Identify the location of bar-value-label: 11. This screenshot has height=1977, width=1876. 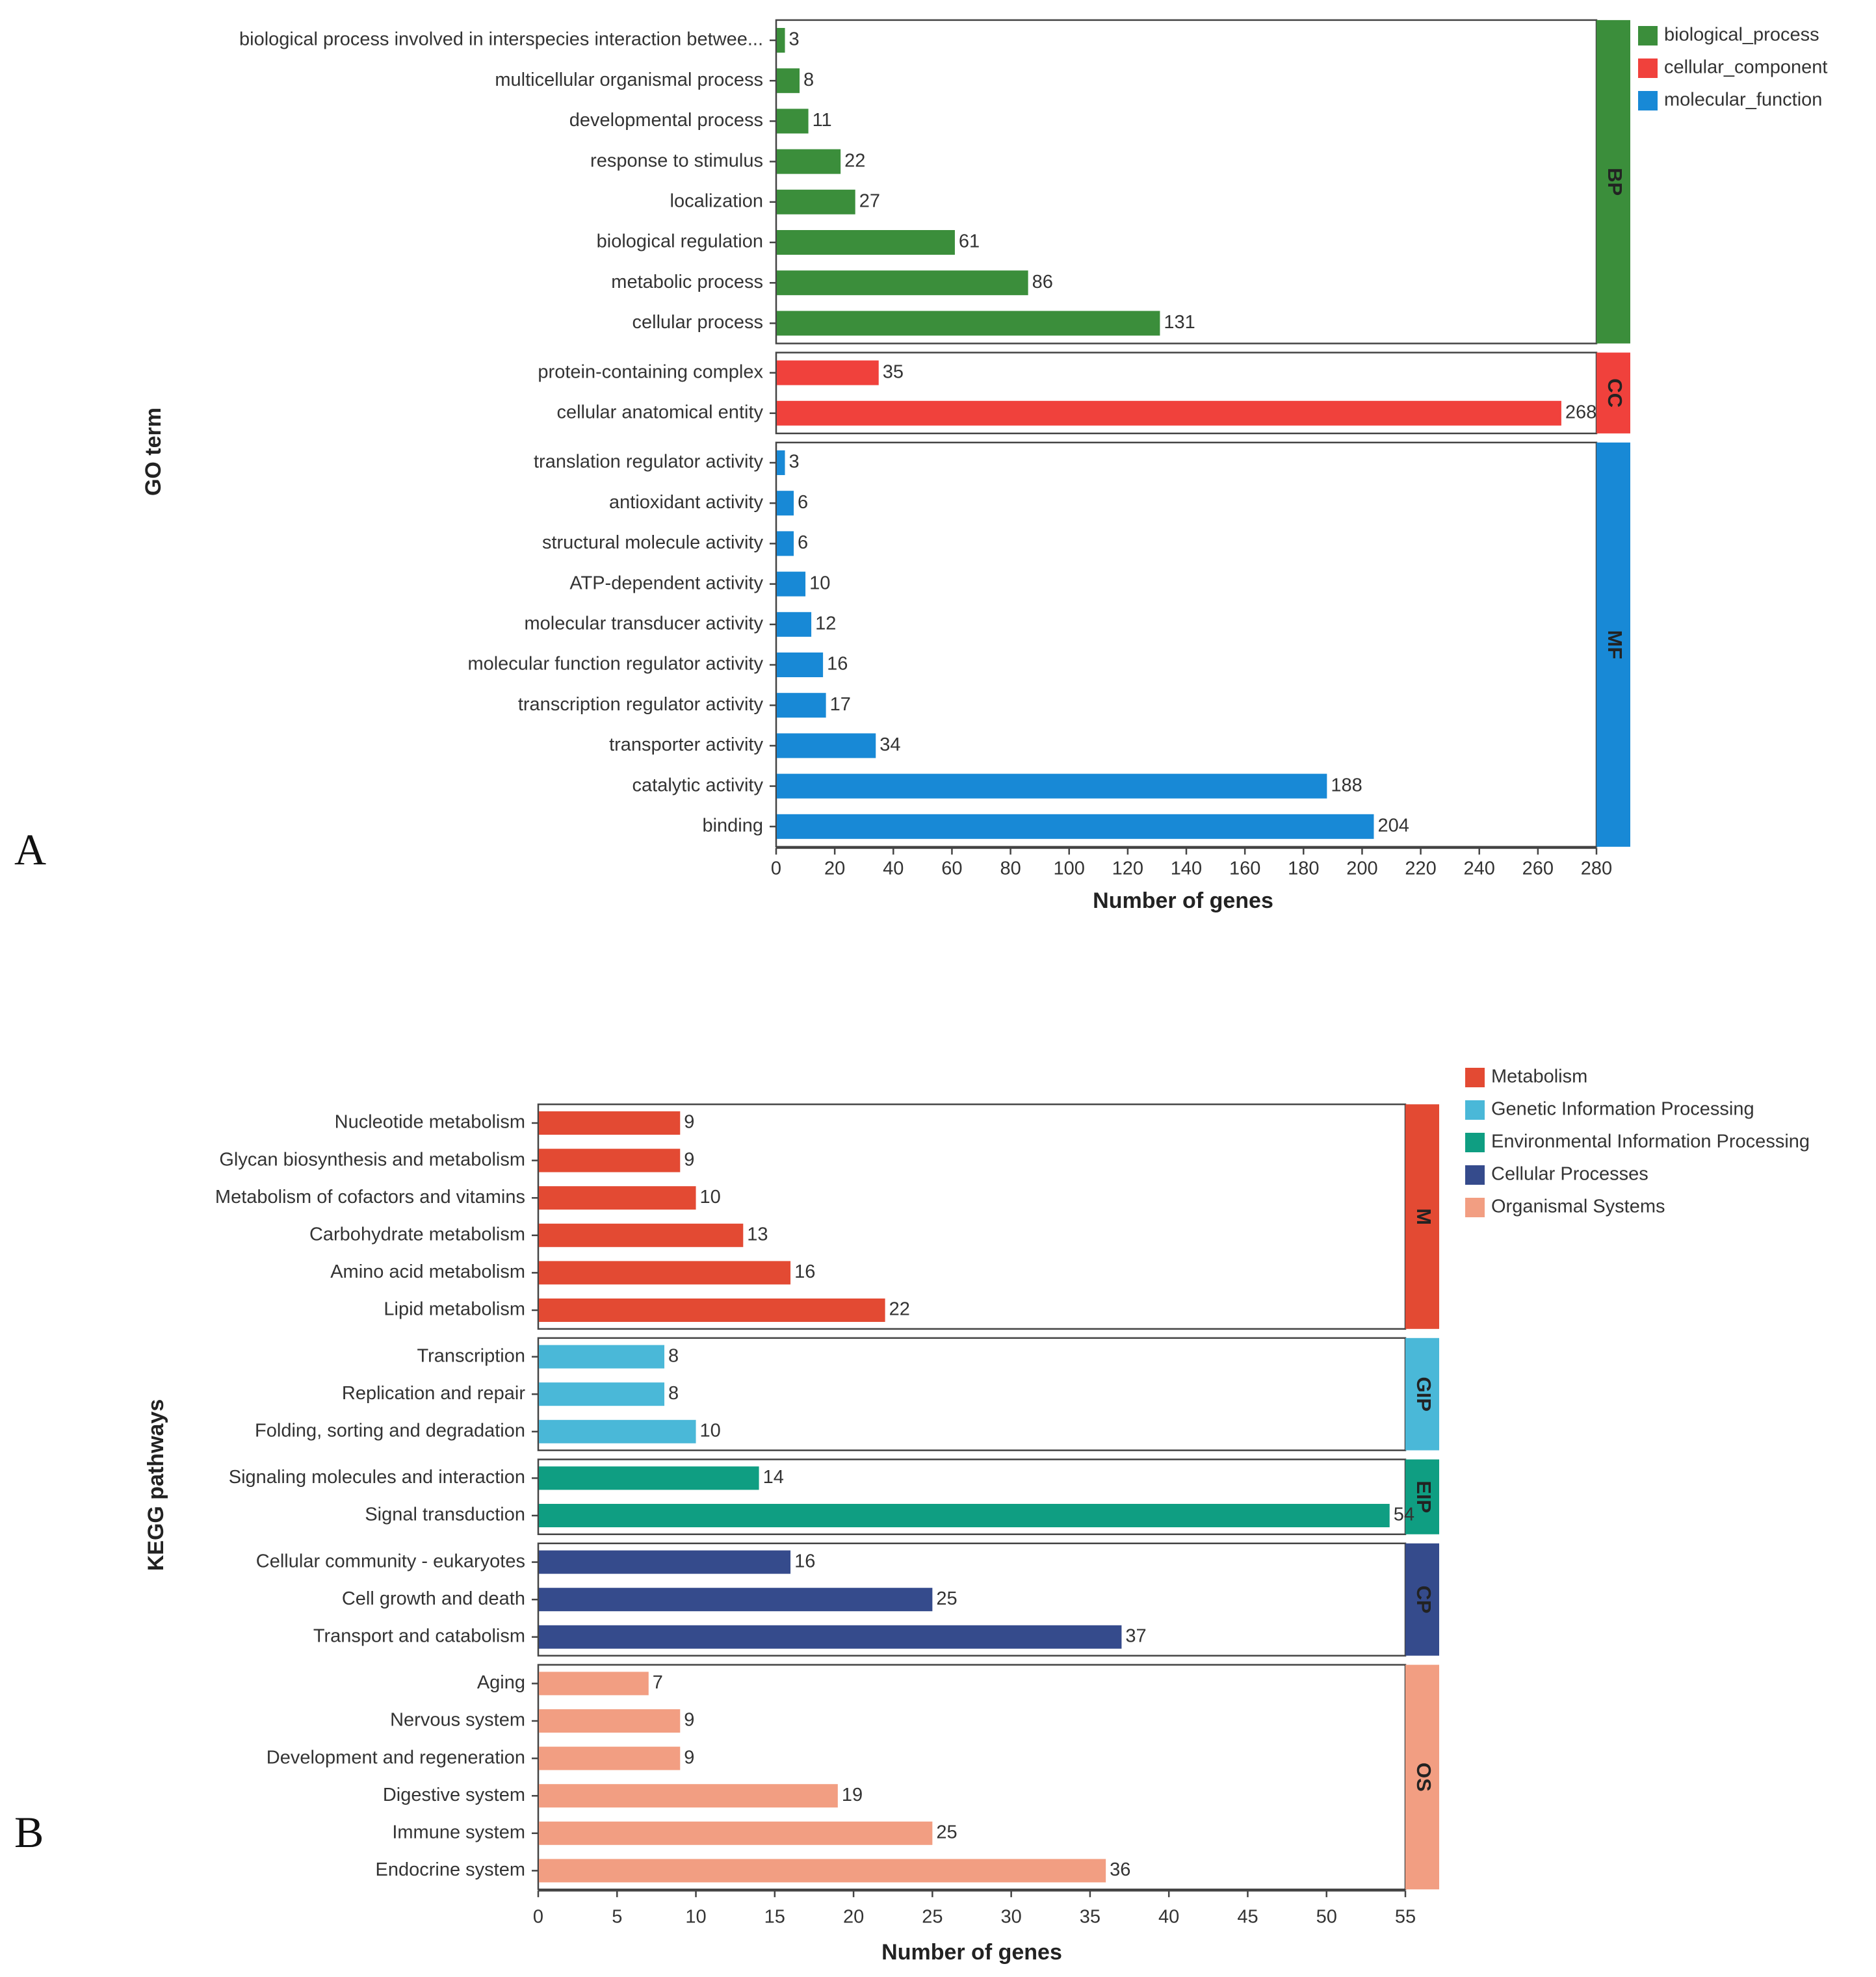
(822, 120).